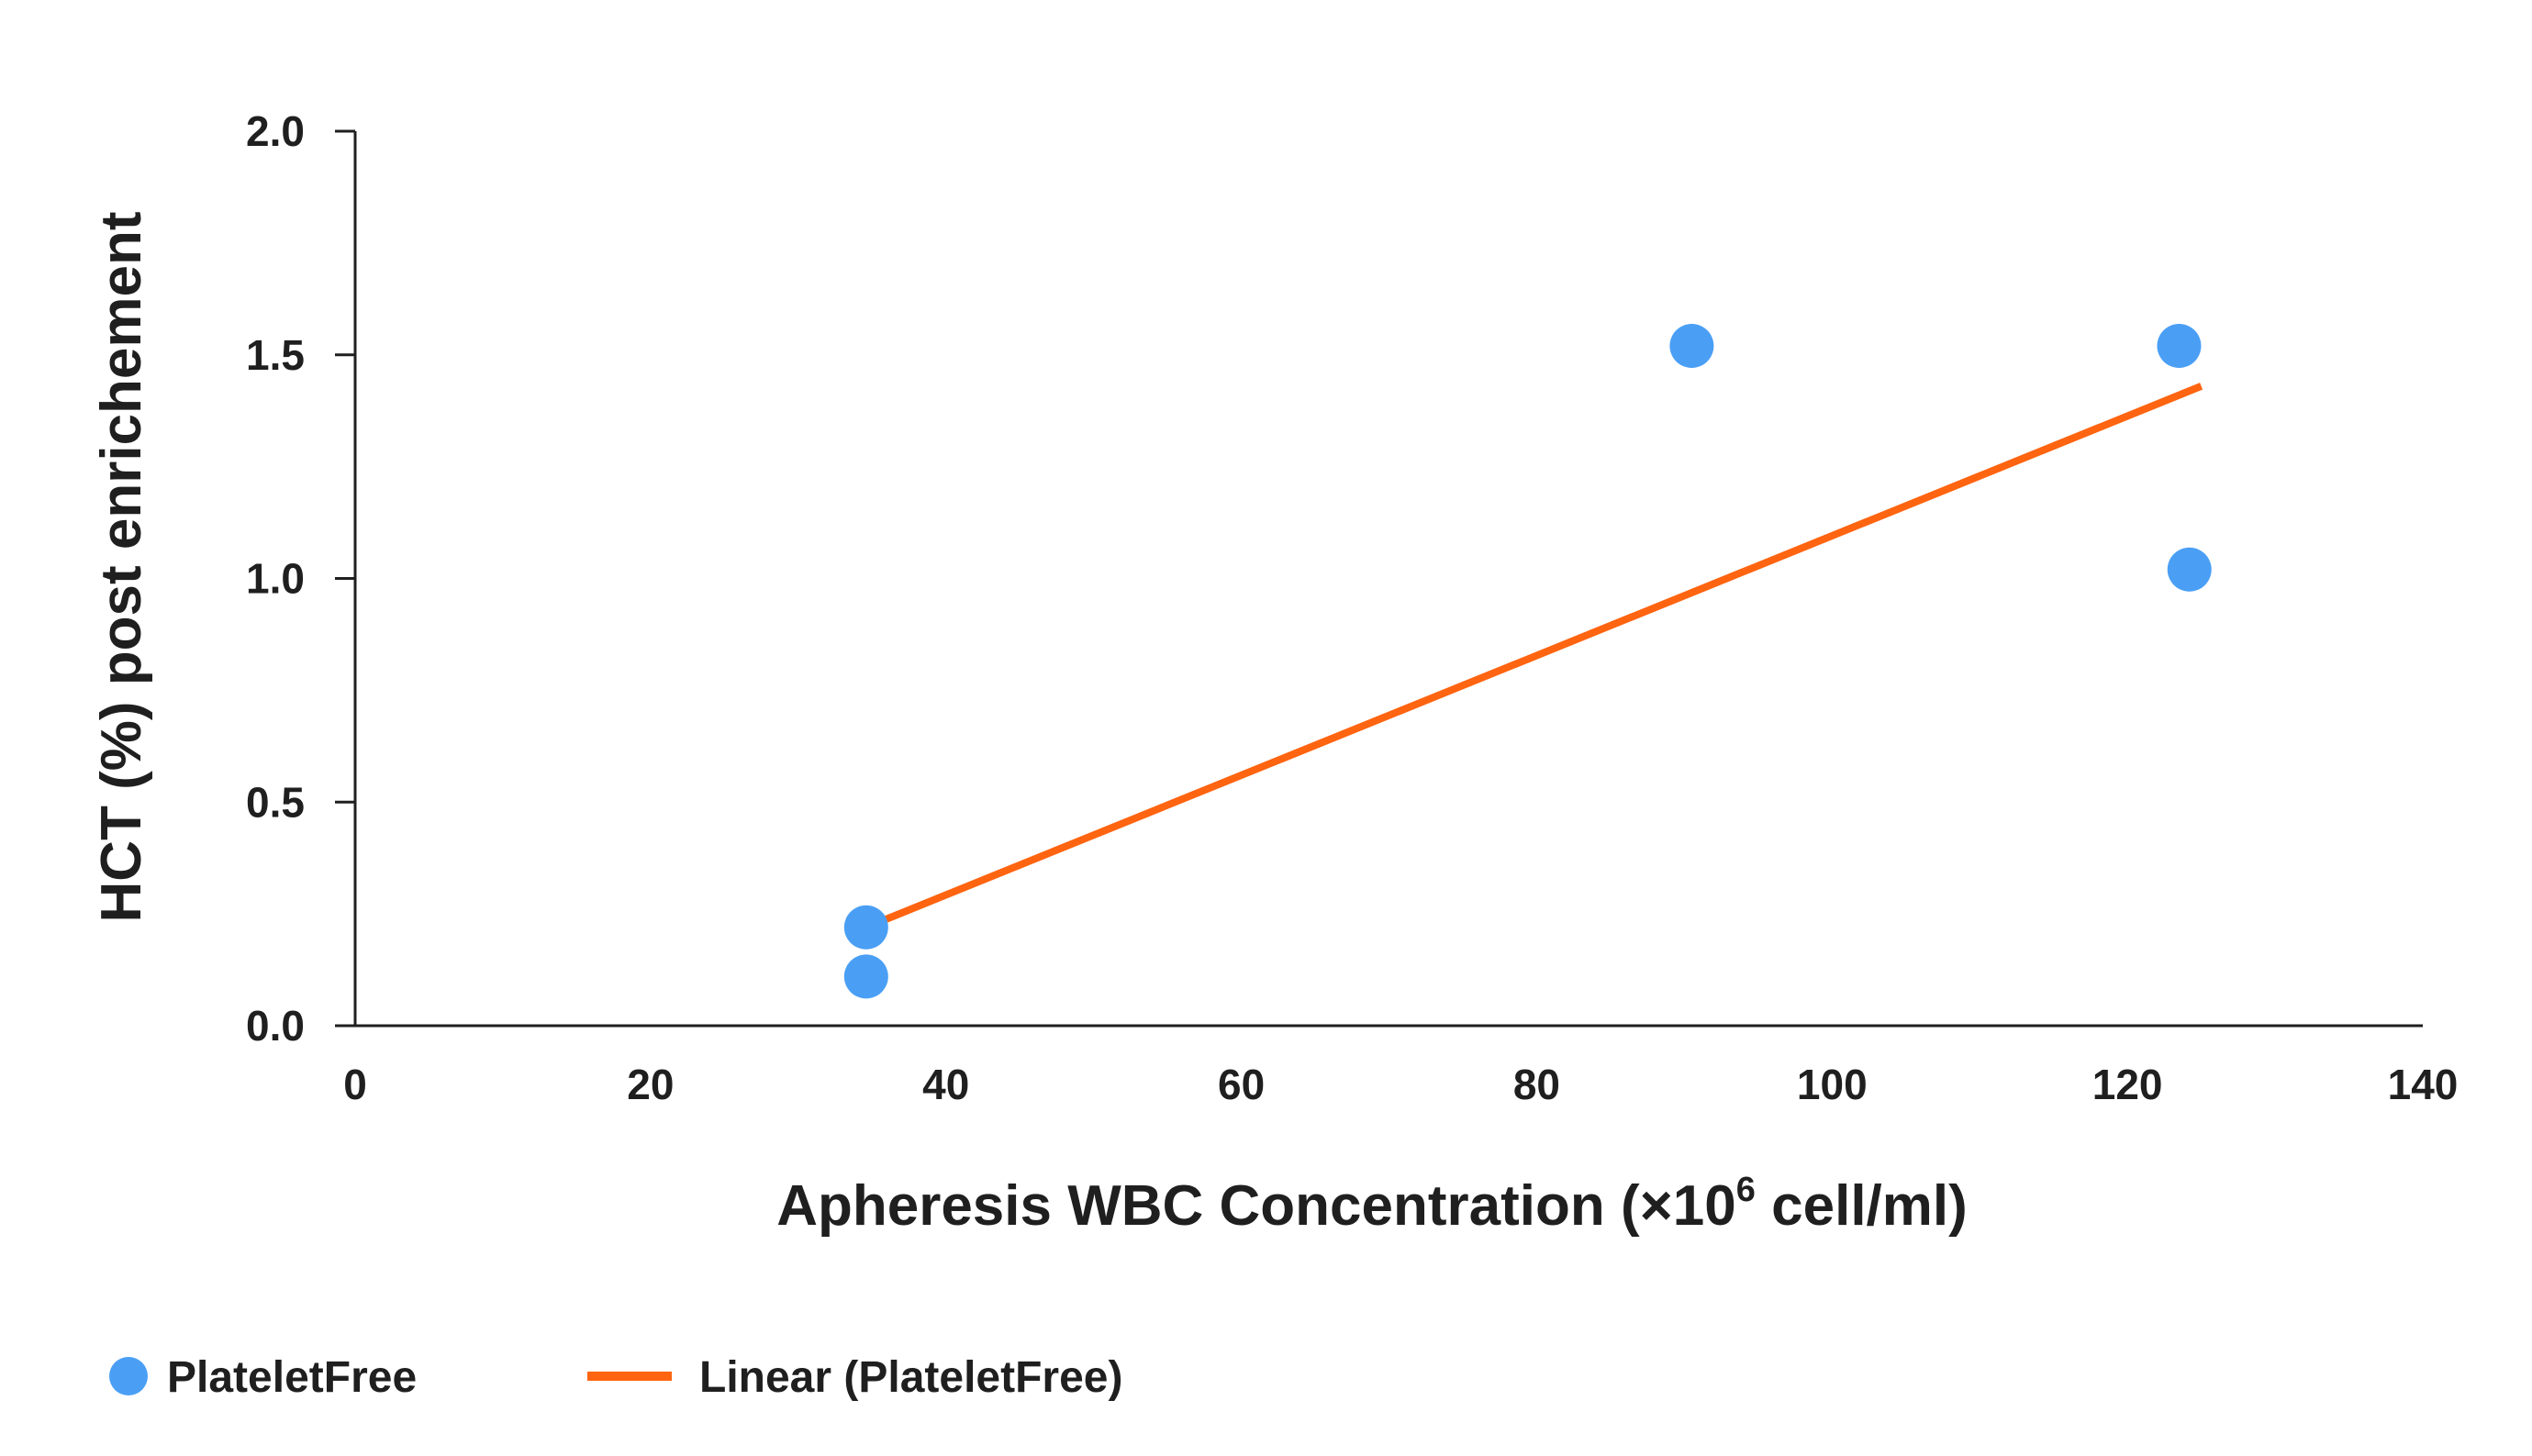  I want to click on x-tick-label: 60, so click(1241, 1084).